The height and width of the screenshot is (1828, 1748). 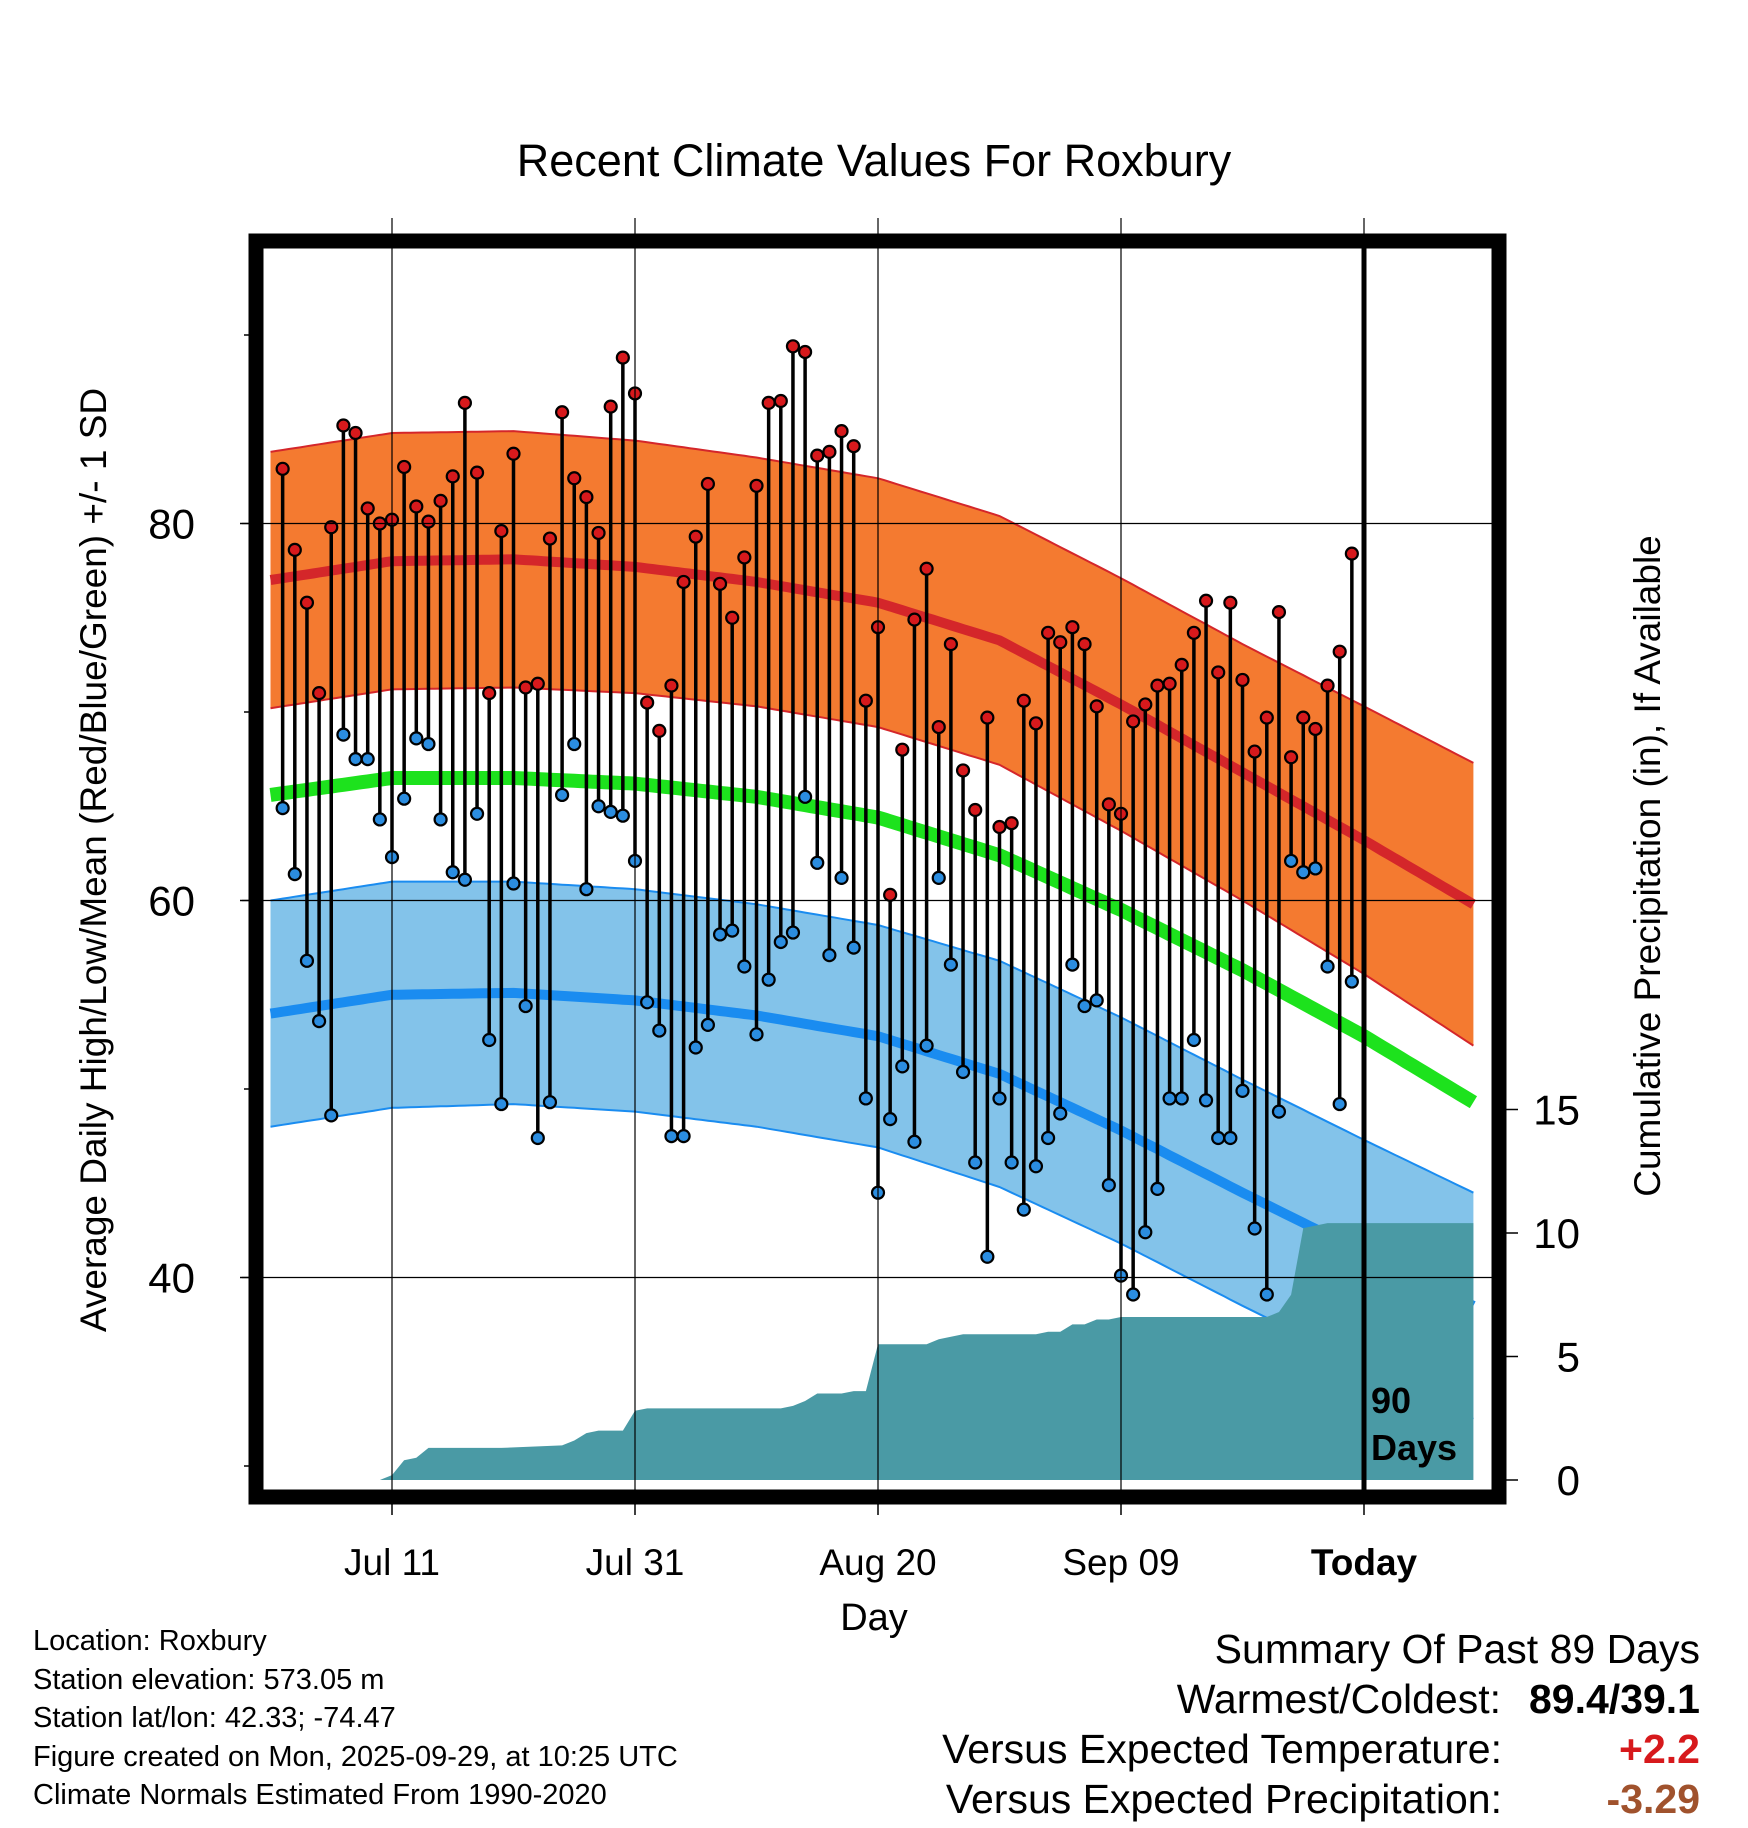 I want to click on high-band-lower-edge, so click(x=872, y=866).